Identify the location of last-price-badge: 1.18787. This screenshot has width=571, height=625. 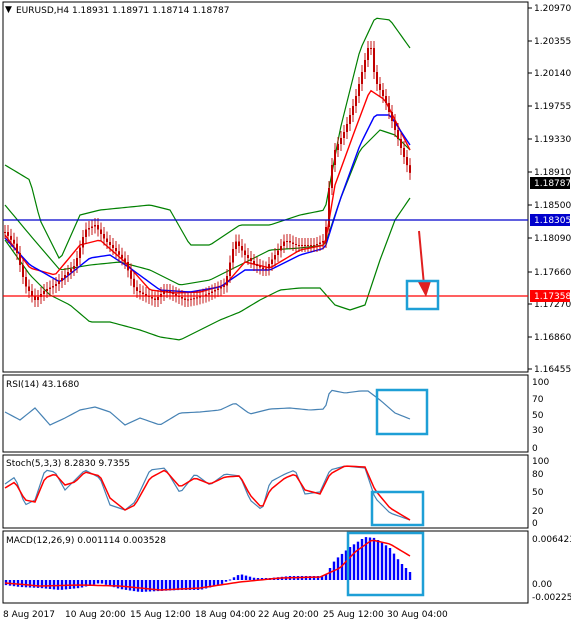
(550, 183).